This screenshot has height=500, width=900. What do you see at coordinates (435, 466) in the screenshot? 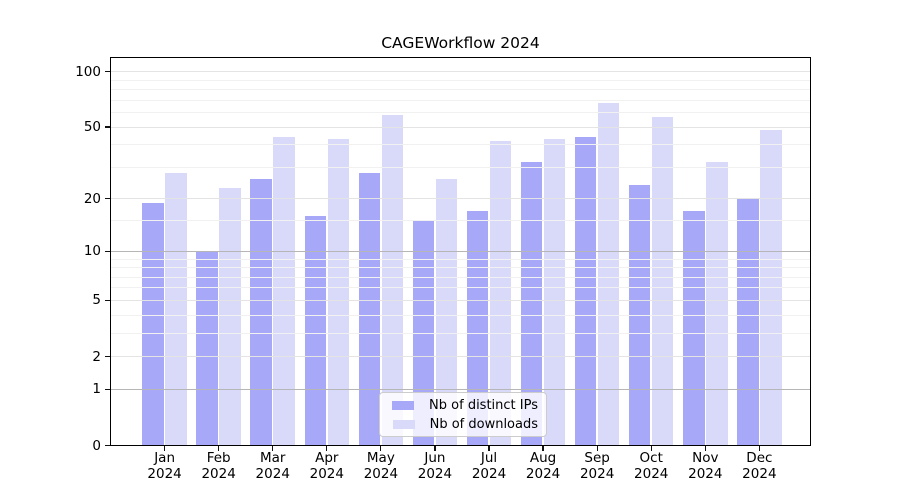
I see `x-tick-label: Jun 2024` at bounding box center [435, 466].